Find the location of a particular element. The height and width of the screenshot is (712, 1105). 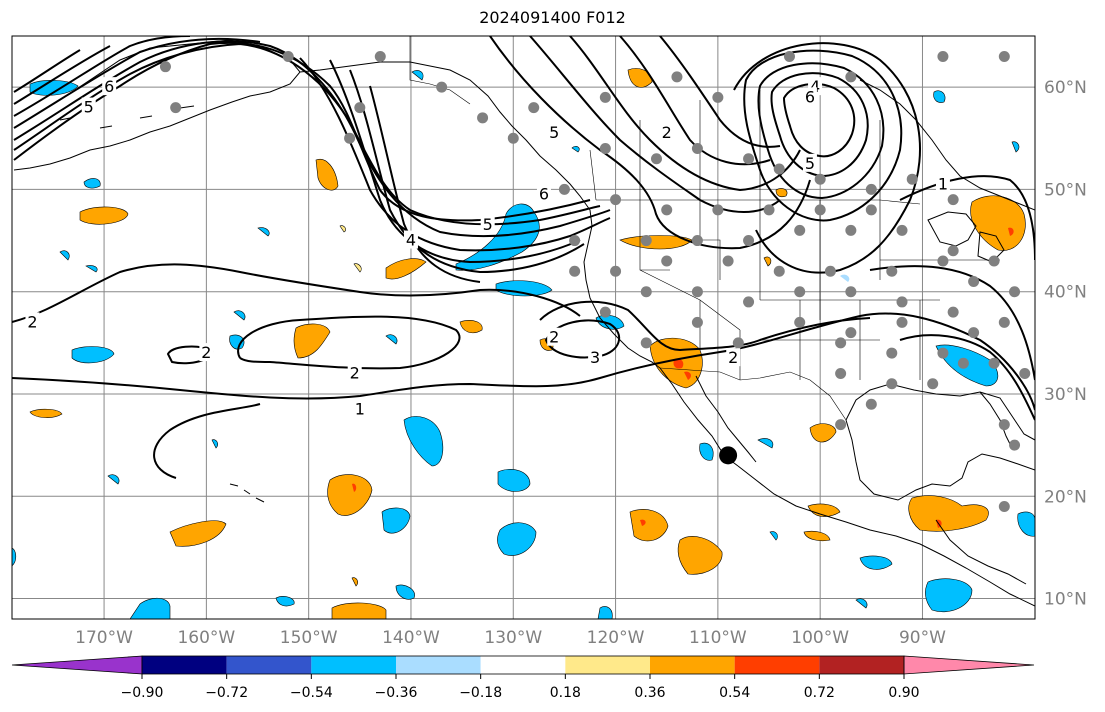

great-lakes is located at coordinates (966, 237).